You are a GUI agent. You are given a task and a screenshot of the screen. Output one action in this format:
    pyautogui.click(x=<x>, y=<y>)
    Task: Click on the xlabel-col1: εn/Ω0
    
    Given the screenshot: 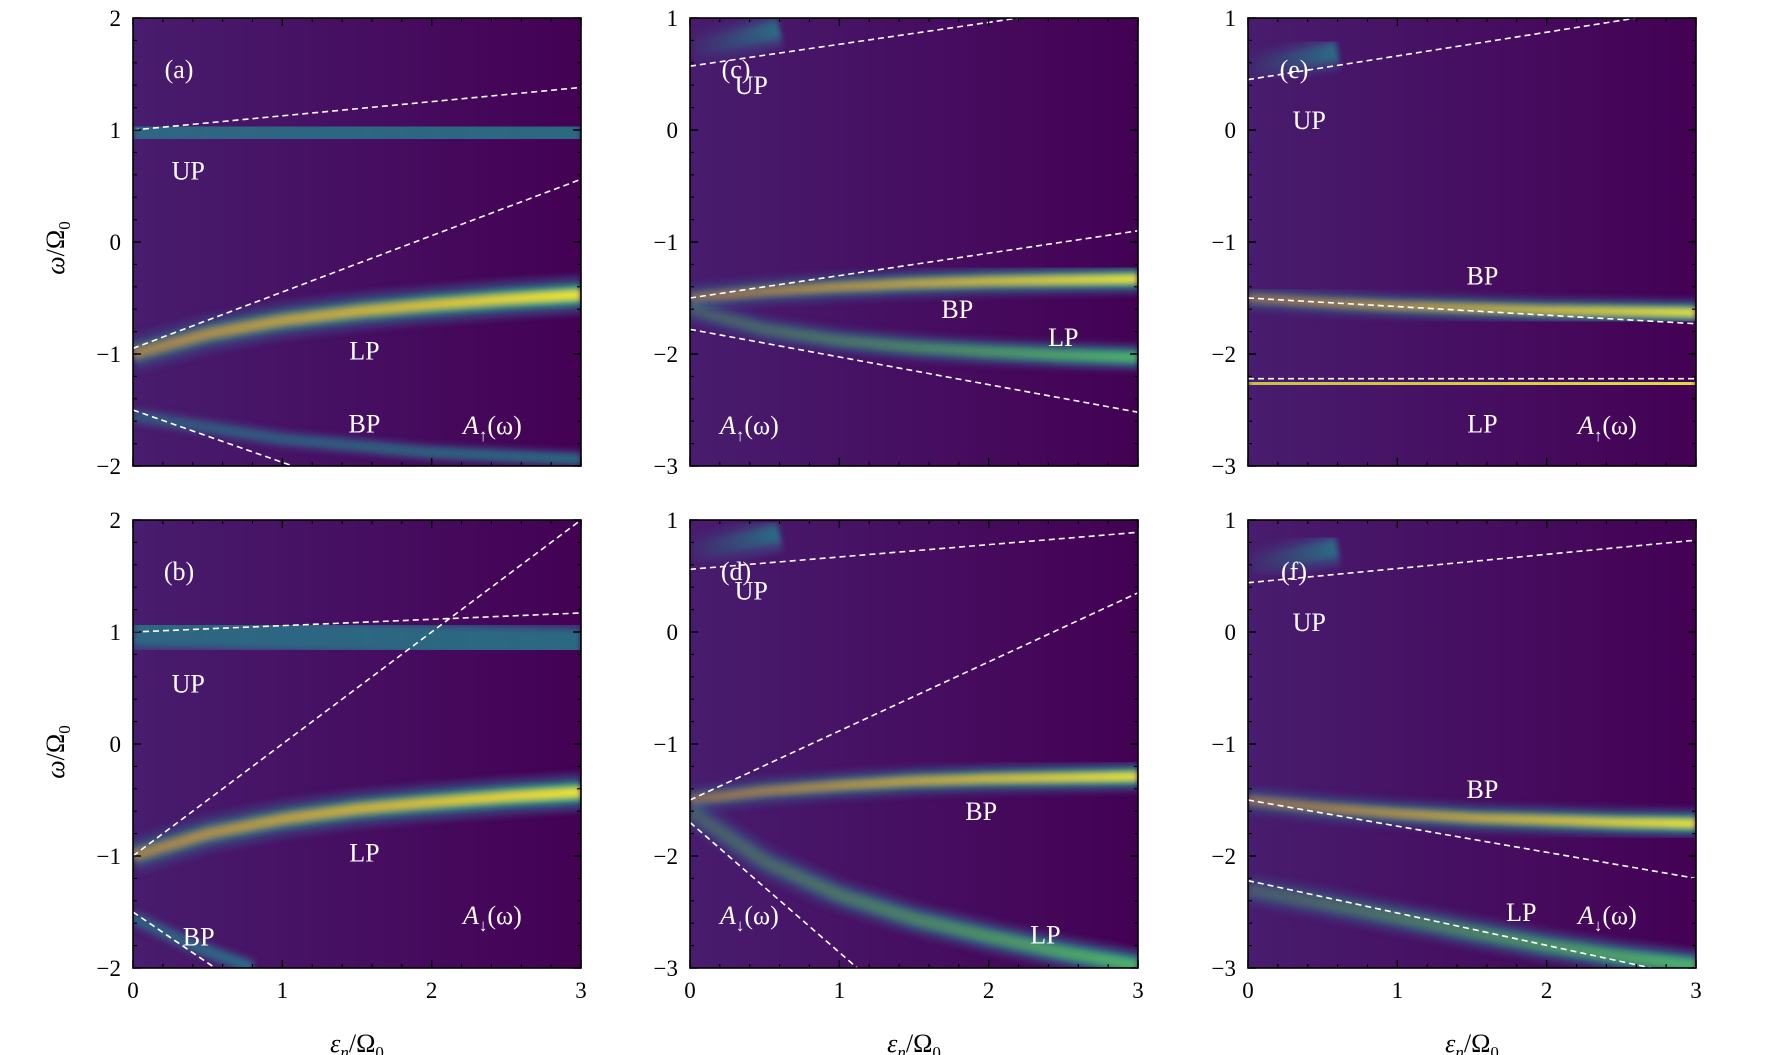 What is the action you would take?
    pyautogui.click(x=357, y=1042)
    